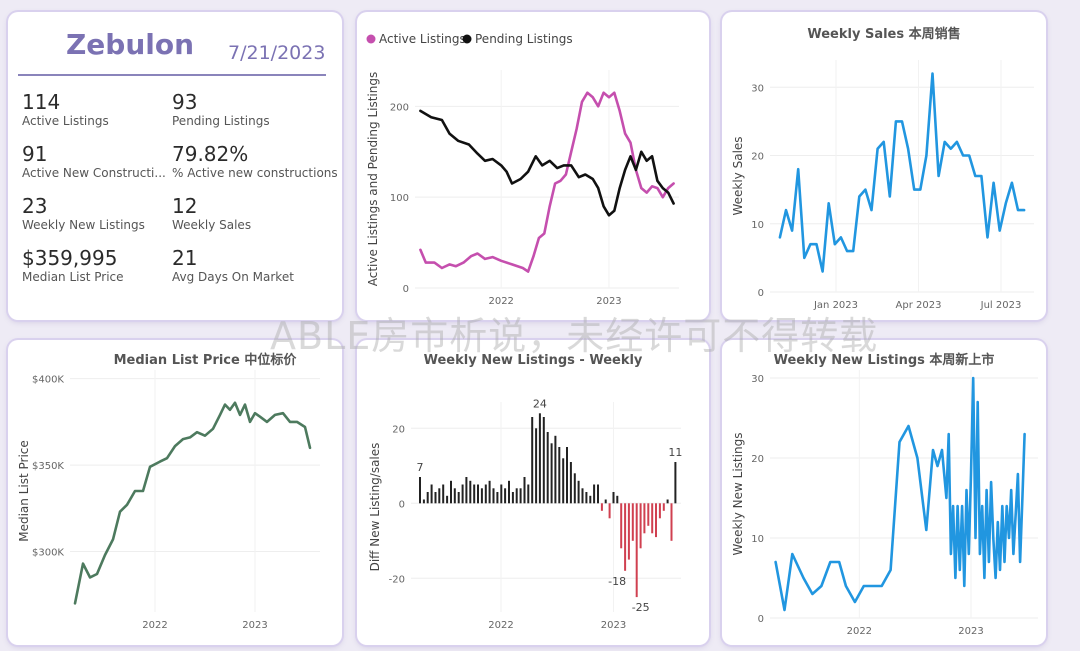 The height and width of the screenshot is (651, 1080). Describe the element at coordinates (675, 452) in the screenshot. I see `data-label: 11` at that location.